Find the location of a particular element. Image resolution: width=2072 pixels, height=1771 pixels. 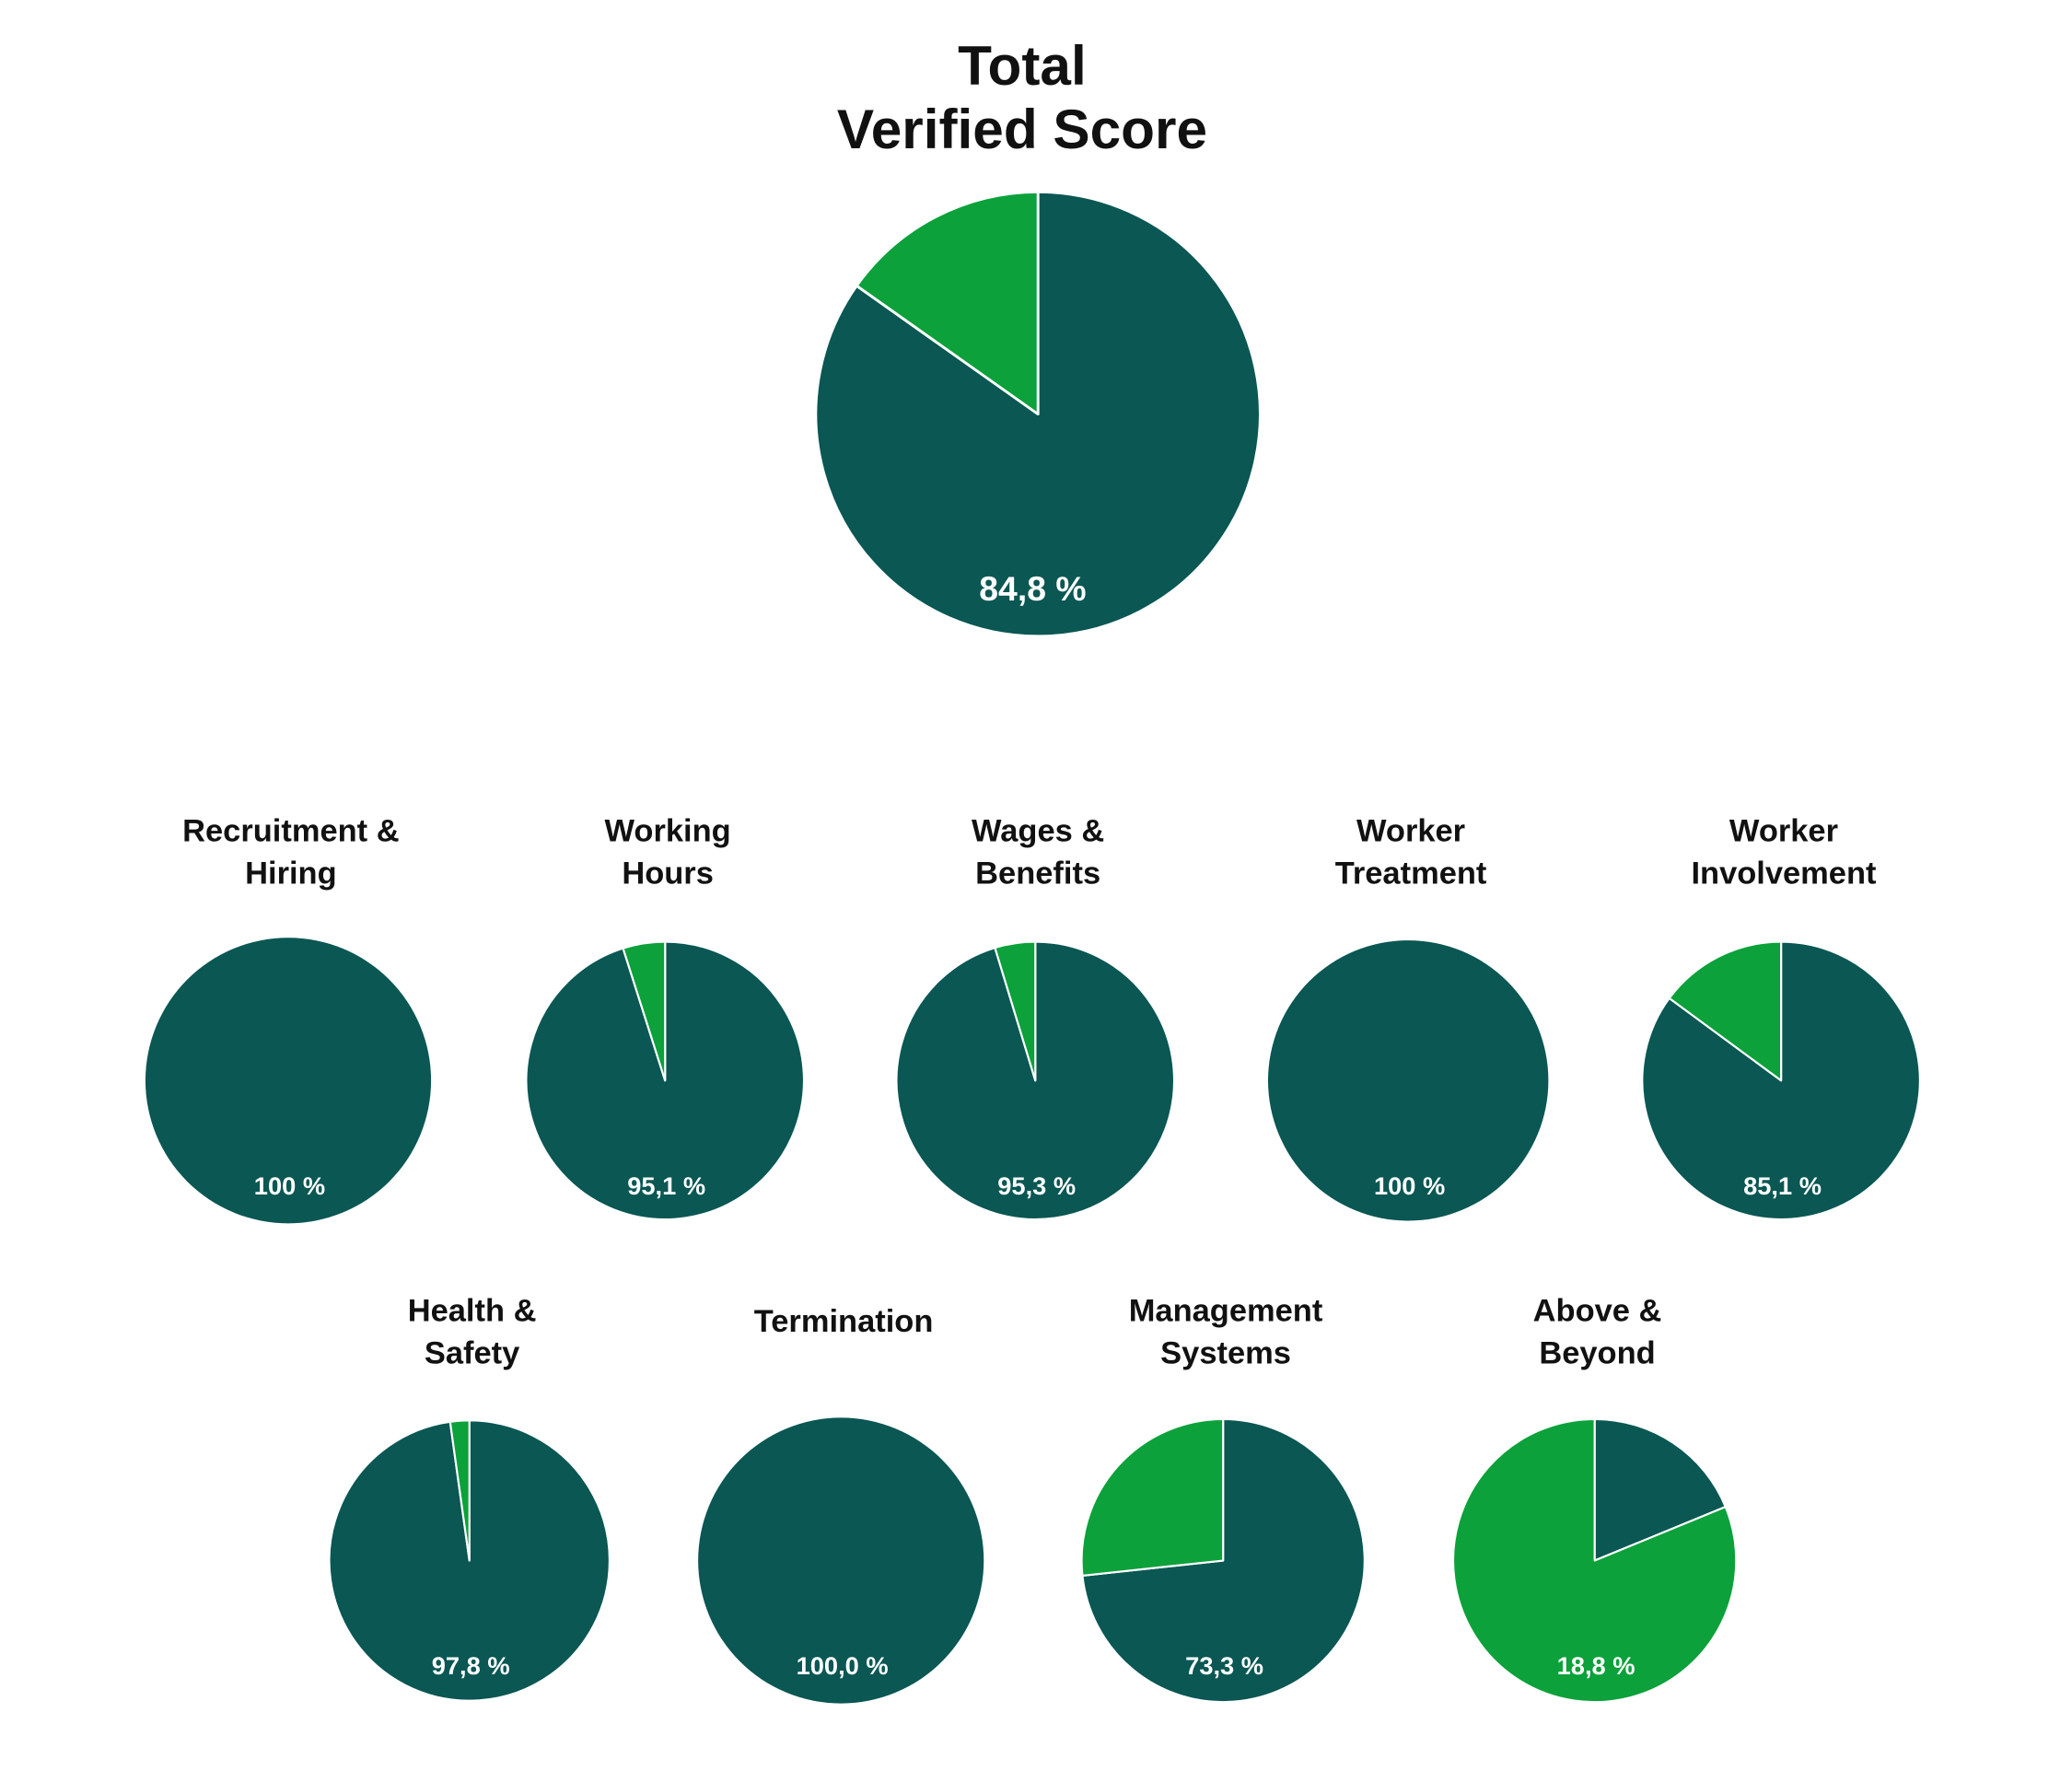

pie-worker-involvement is located at coordinates (1781, 1080).